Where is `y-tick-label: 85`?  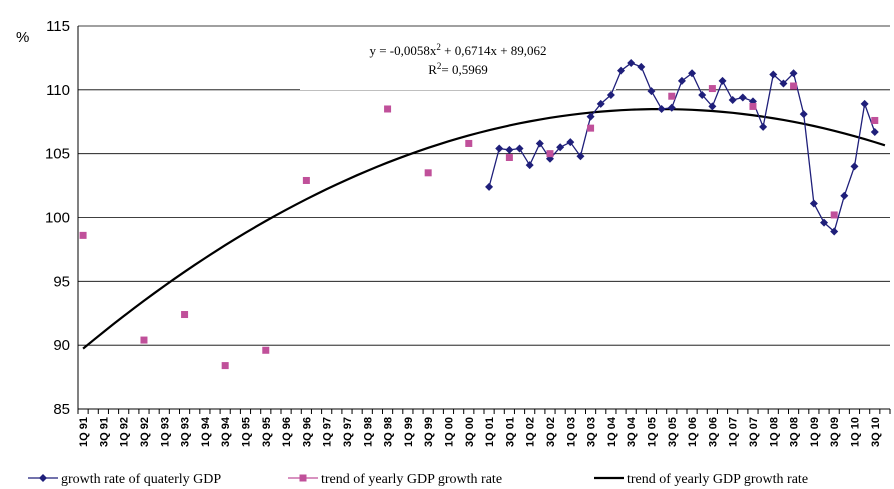 y-tick-label: 85 is located at coordinates (61, 409).